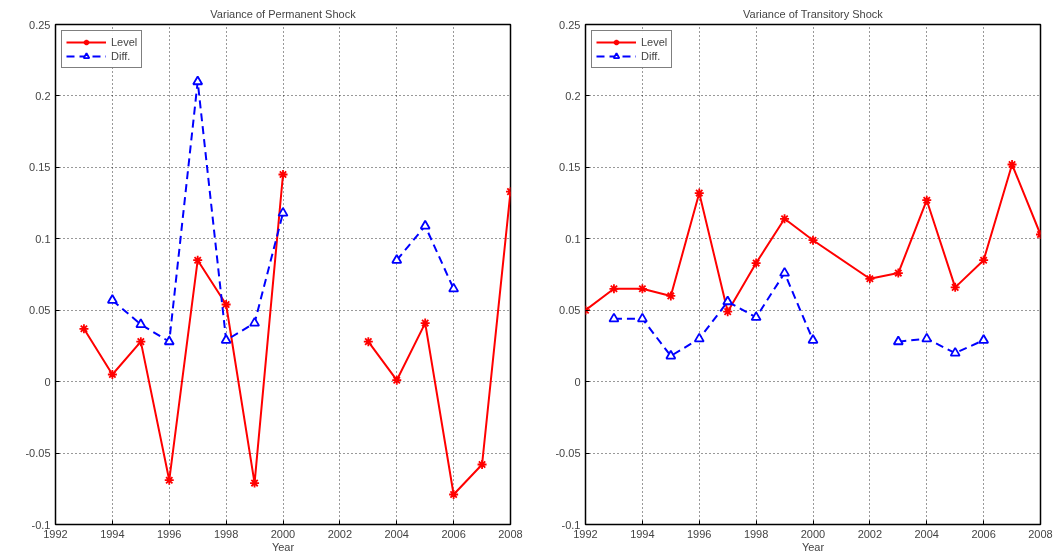  I want to click on chart-title: Variance of Transitory Shock, so click(813, 13).